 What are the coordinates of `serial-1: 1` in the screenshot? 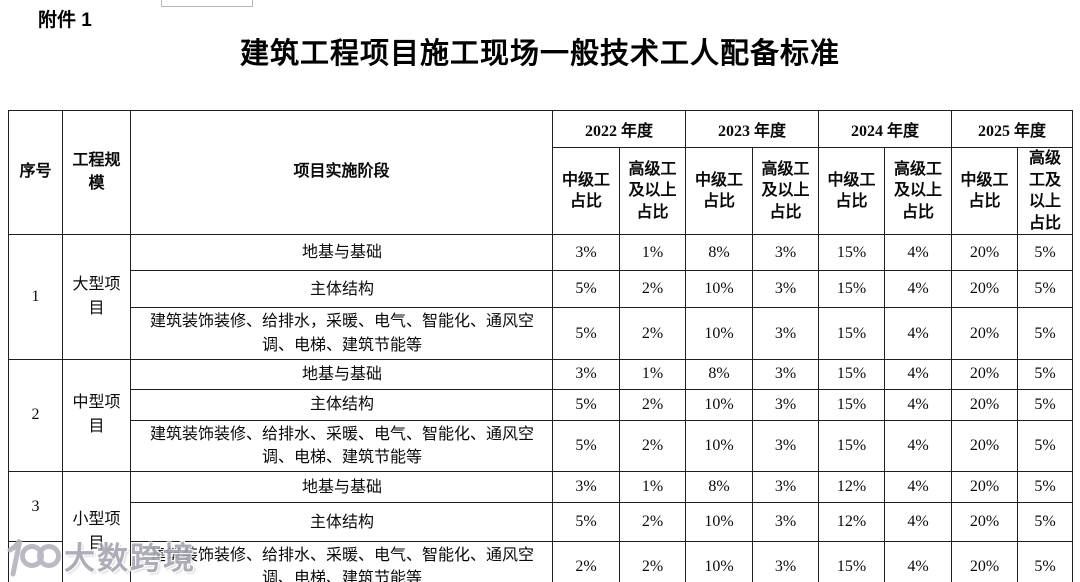 It's located at (35, 297).